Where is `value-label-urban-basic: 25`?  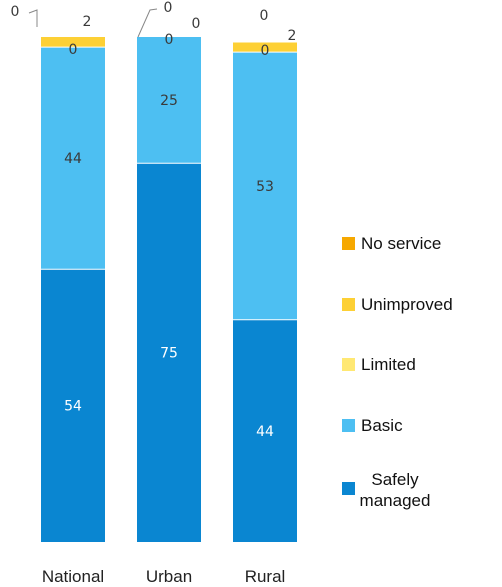 value-label-urban-basic: 25 is located at coordinates (169, 101).